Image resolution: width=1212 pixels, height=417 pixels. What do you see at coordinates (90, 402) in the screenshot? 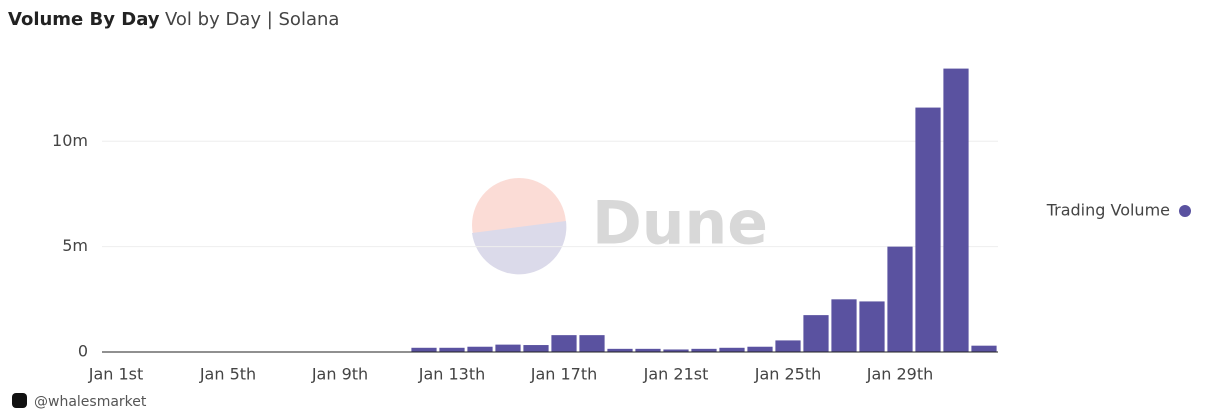
I see `footer: @whalesmarket` at bounding box center [90, 402].